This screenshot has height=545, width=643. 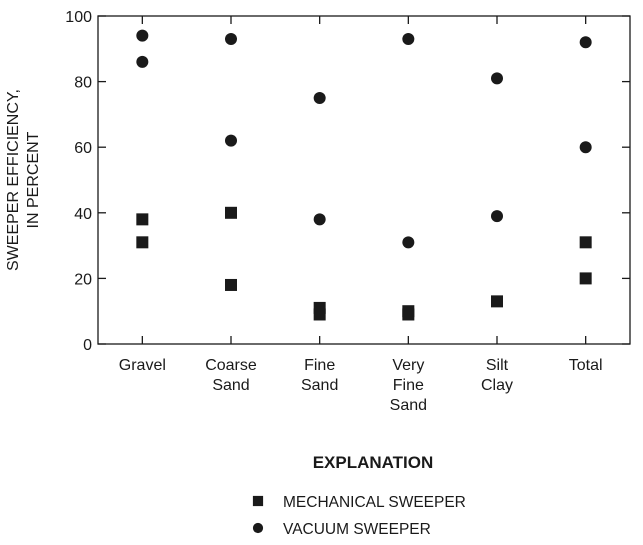 I want to click on y-tick-label: 20, so click(x=83, y=279).